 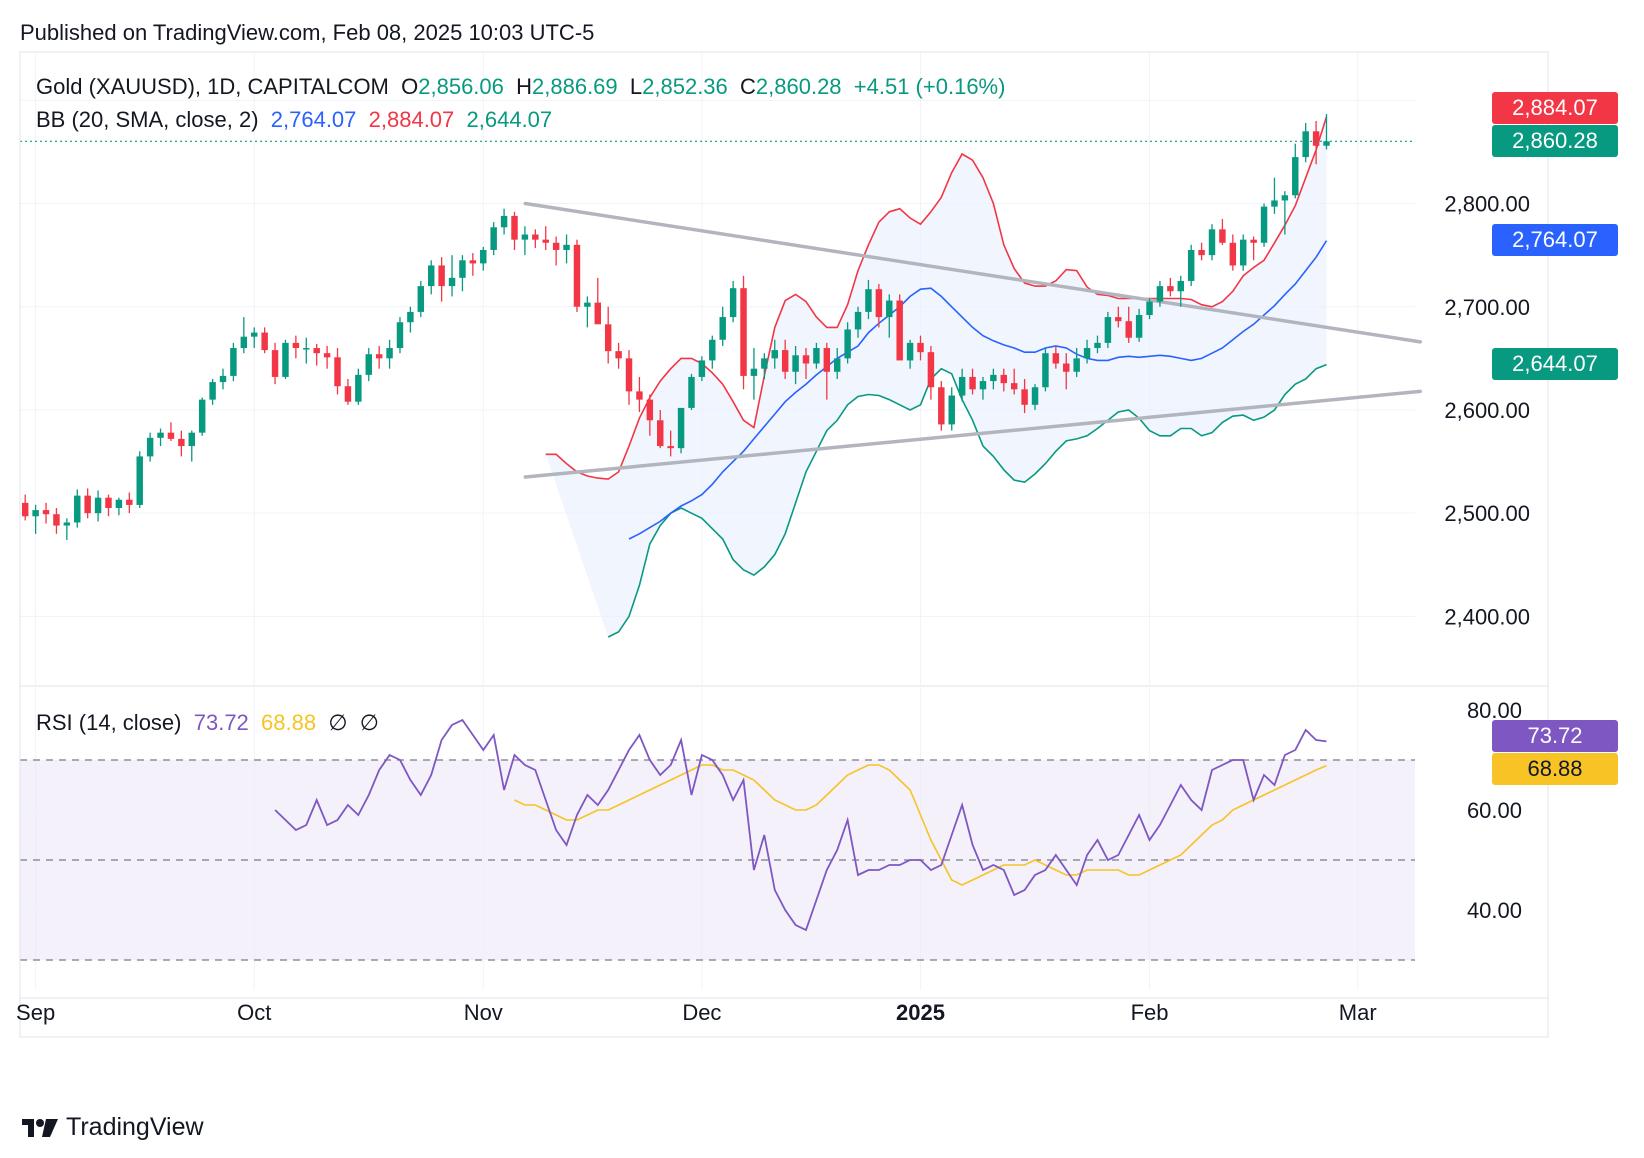 I want to click on bb-lower-line, so click(x=967, y=500).